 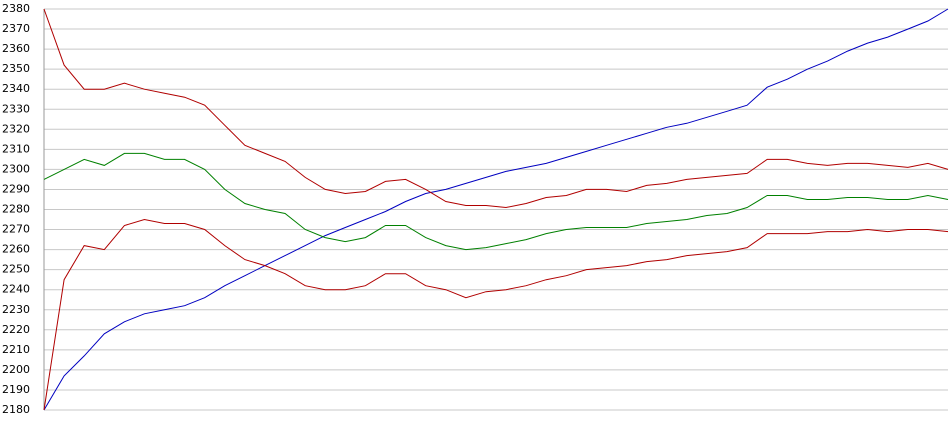 I want to click on y-tick-label: 2310, so click(x=16, y=148).